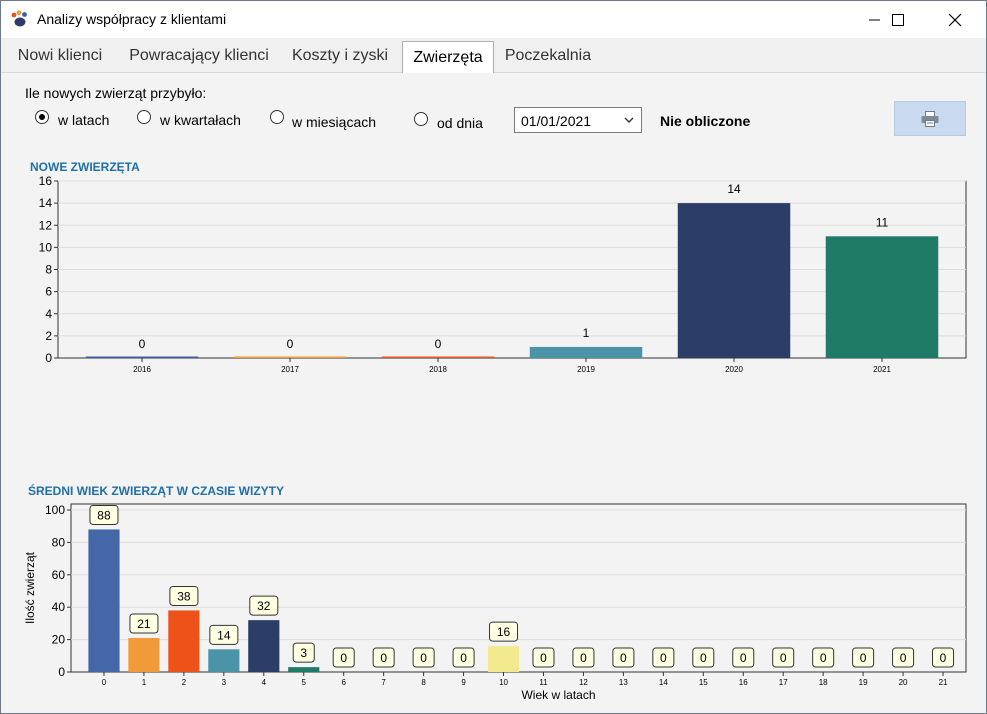 The width and height of the screenshot is (987, 714). Describe the element at coordinates (85, 167) in the screenshot. I see `chart1-title: NOWE ZWIERZĘTA` at that location.